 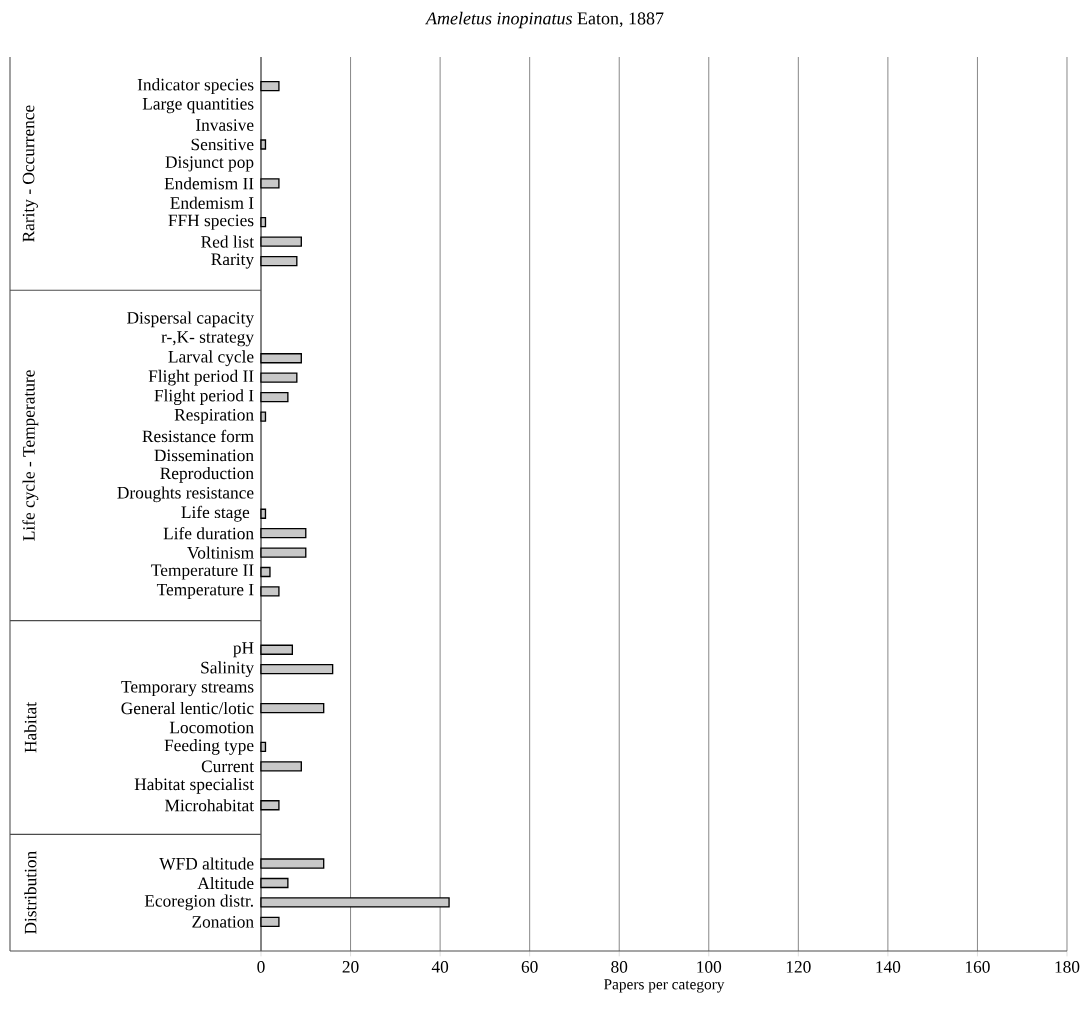 I want to click on y-tick-label: Flight period I, so click(x=204, y=397).